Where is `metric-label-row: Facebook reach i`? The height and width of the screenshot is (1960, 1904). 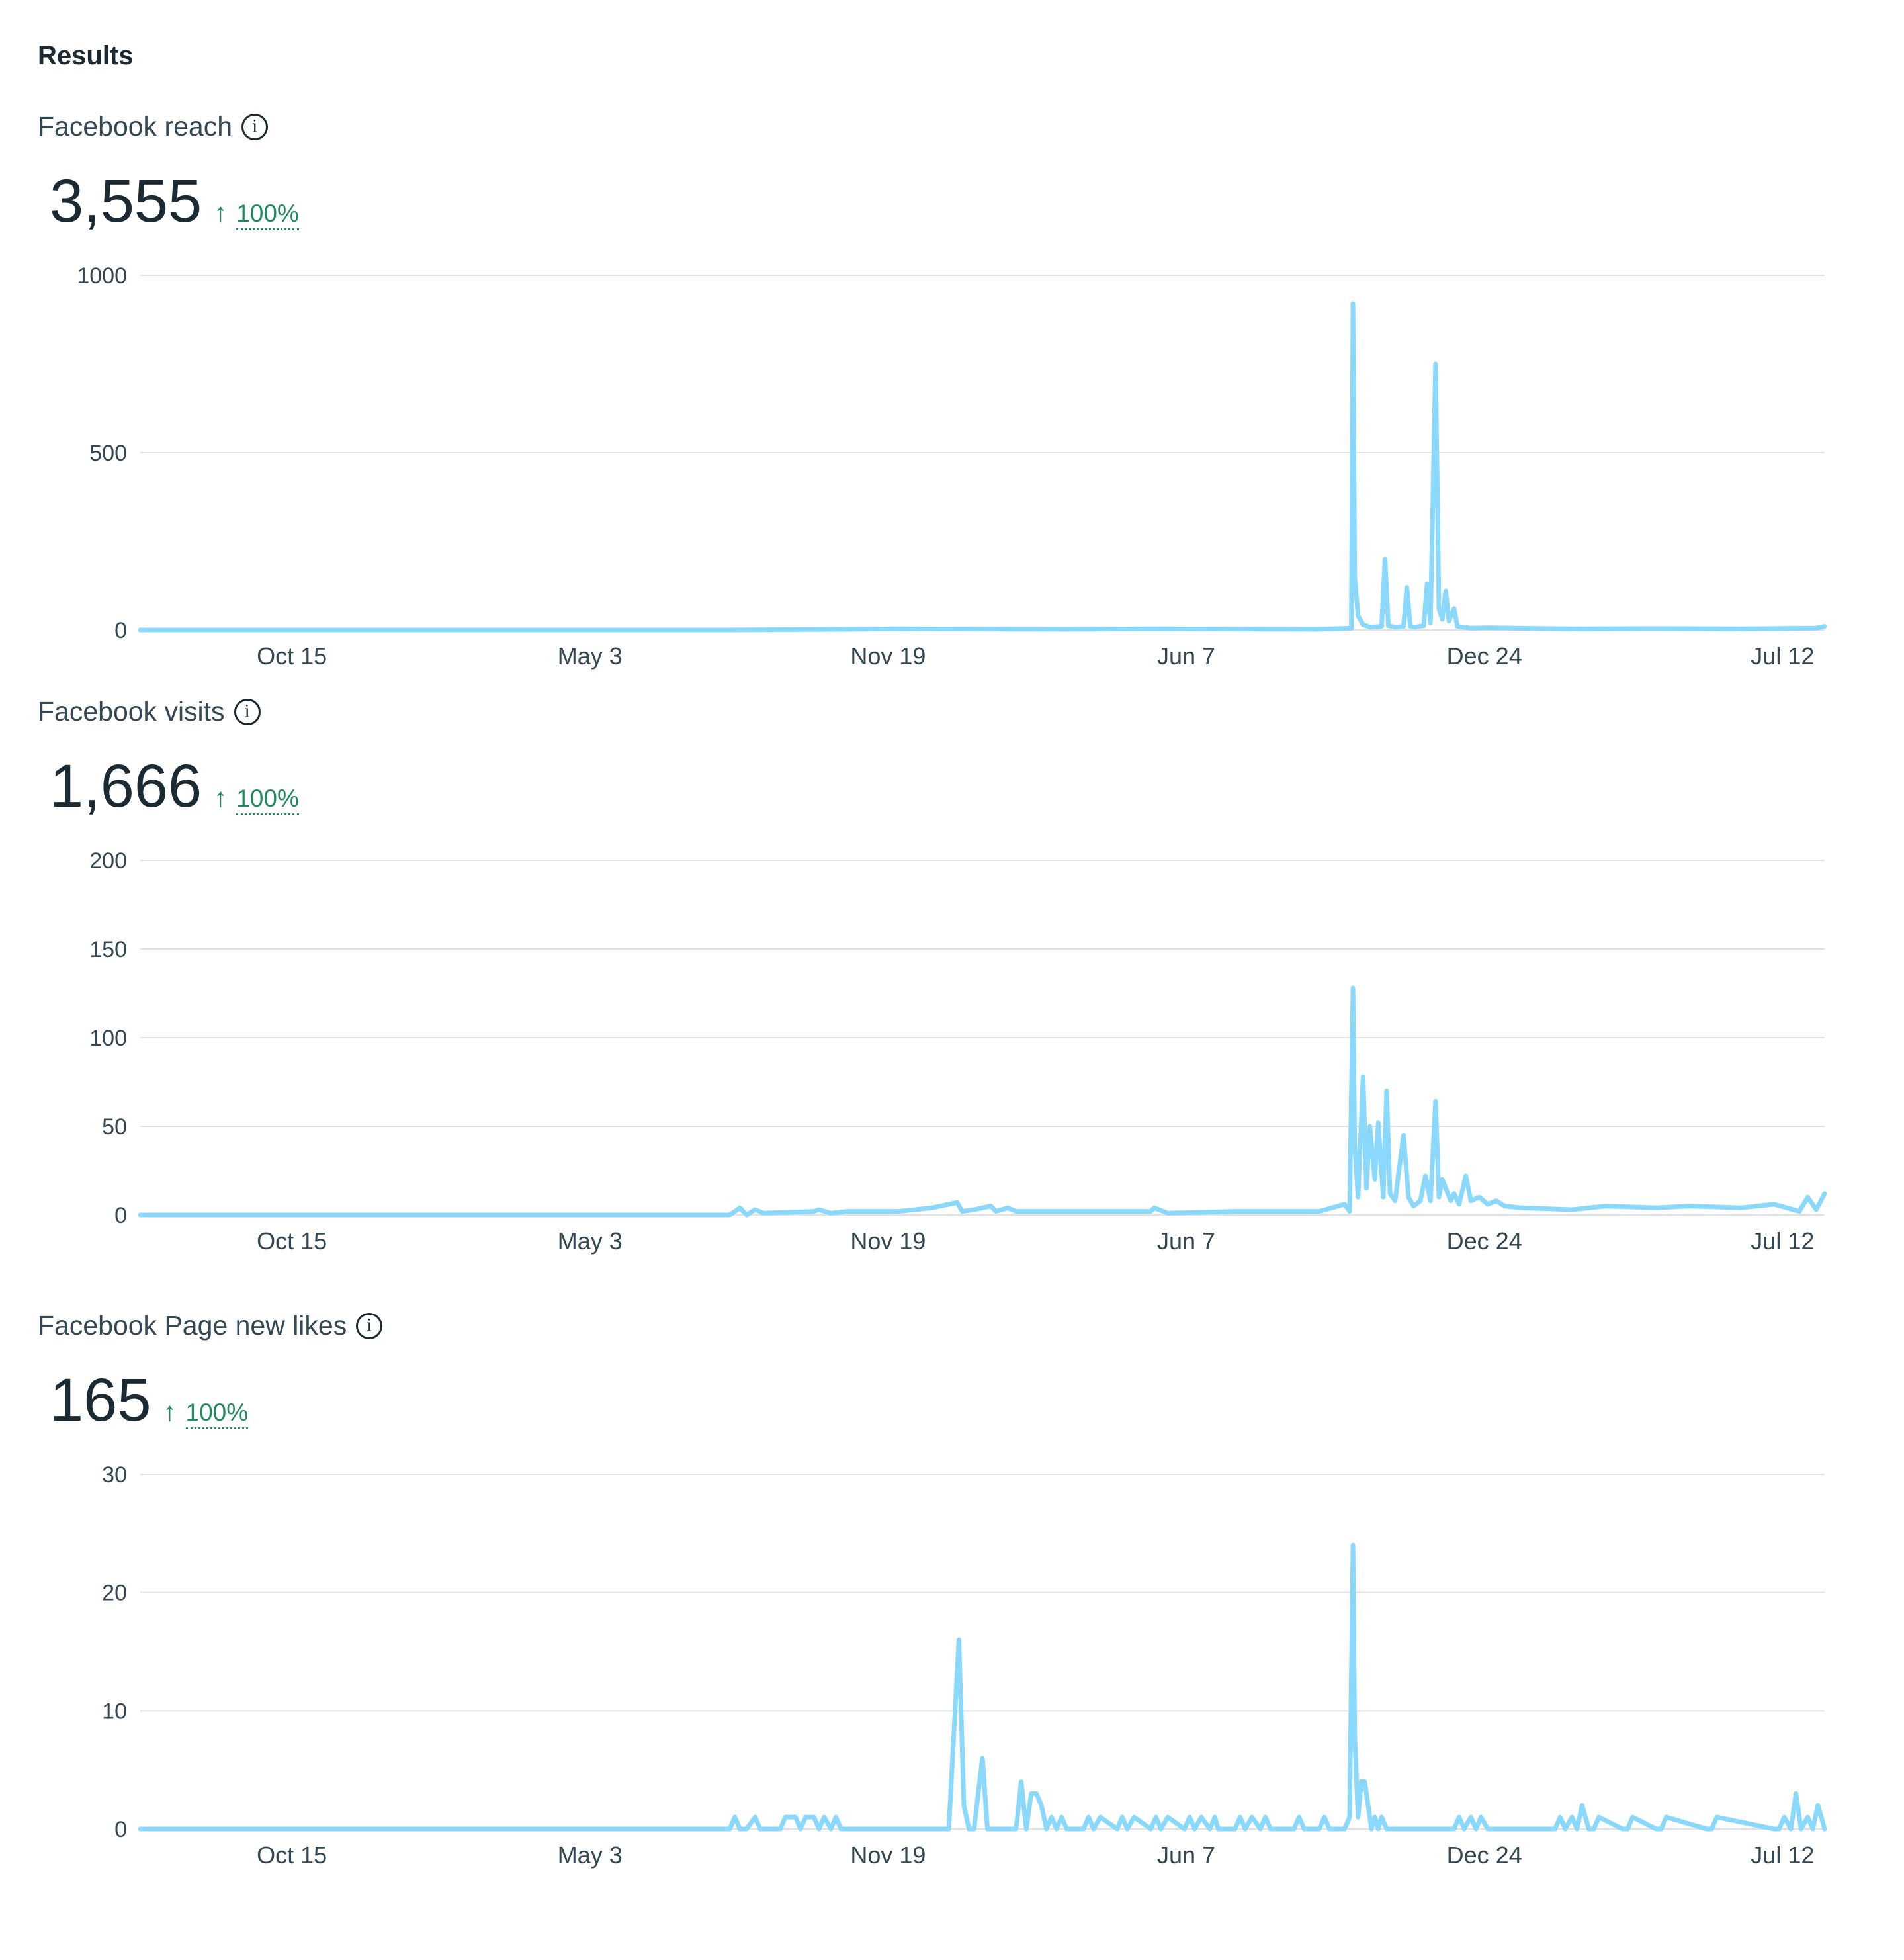
metric-label-row: Facebook reach i is located at coordinates (153, 126).